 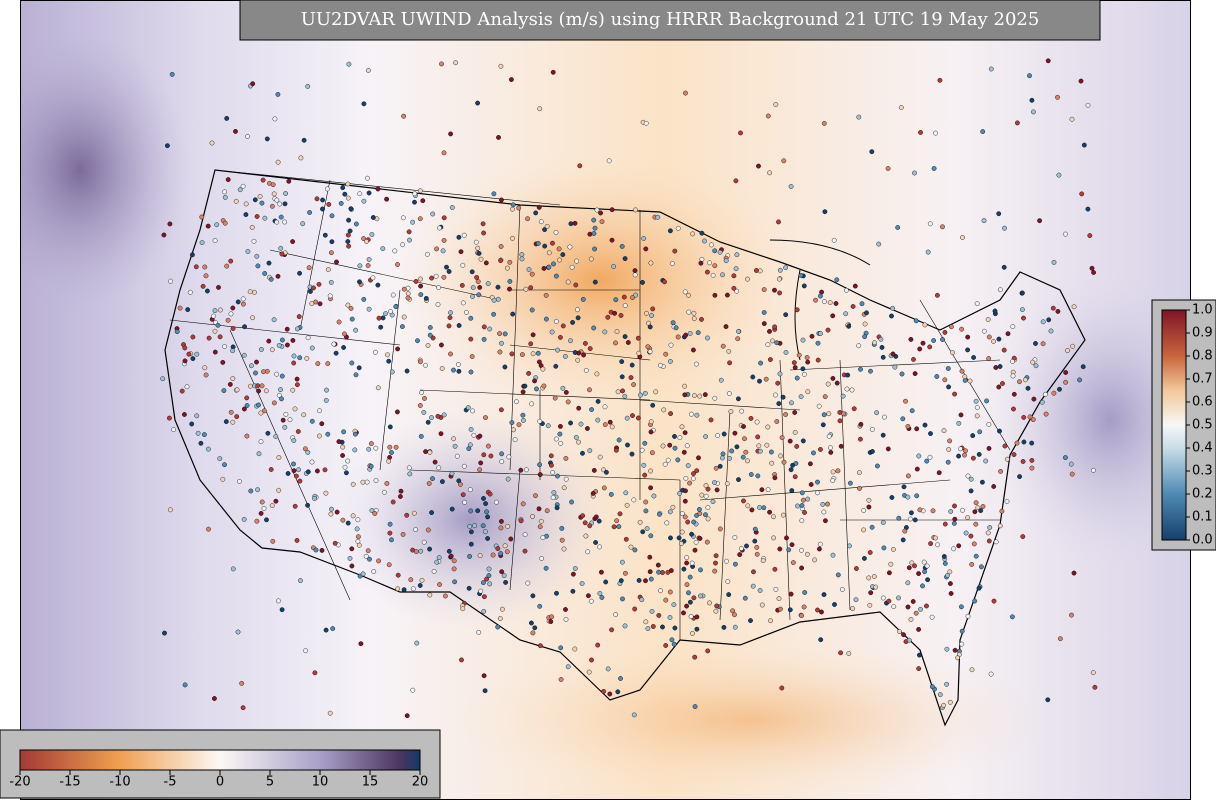 What do you see at coordinates (170, 782) in the screenshot?
I see `tick-label: -5` at bounding box center [170, 782].